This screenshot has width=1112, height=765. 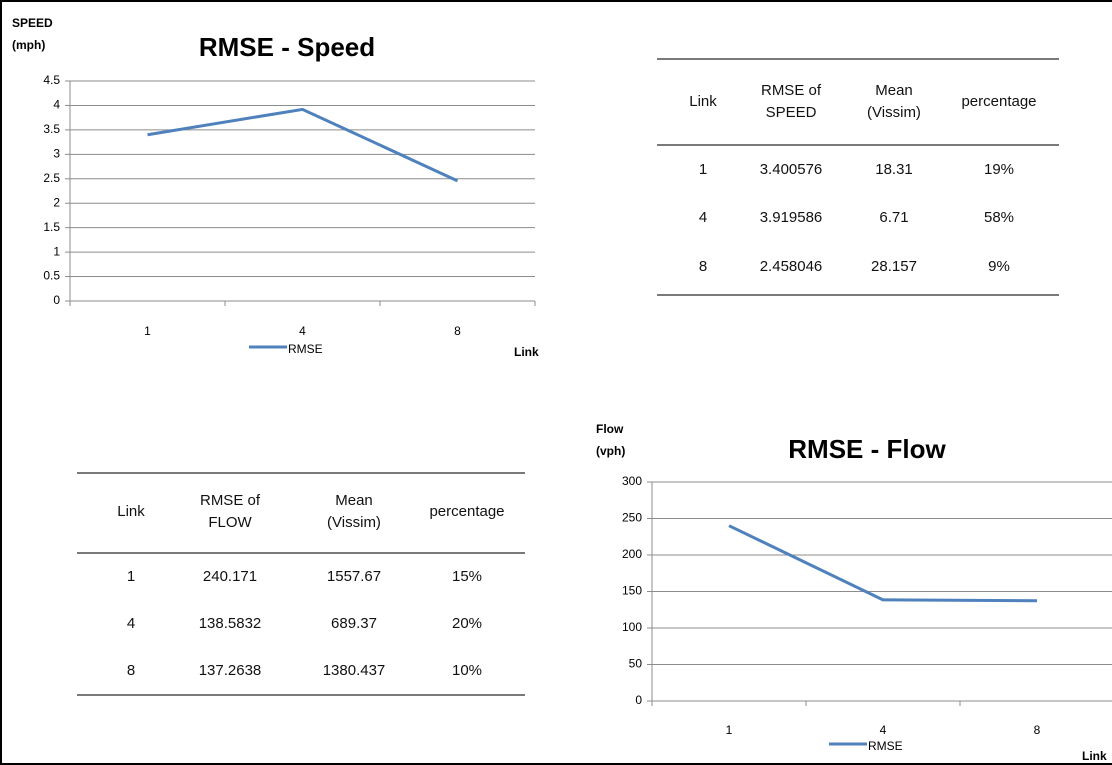 I want to click on y-tick-label: 300, so click(x=632, y=481).